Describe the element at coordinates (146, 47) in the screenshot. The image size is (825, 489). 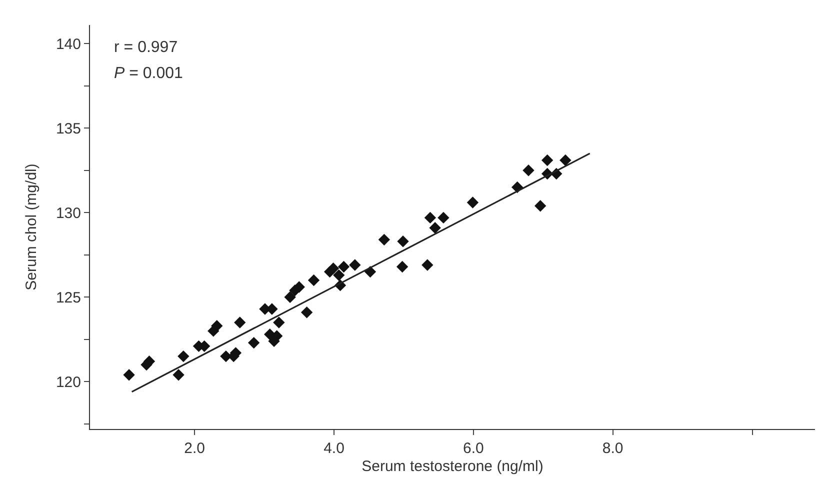
I see `annotation: r = 0.997` at that location.